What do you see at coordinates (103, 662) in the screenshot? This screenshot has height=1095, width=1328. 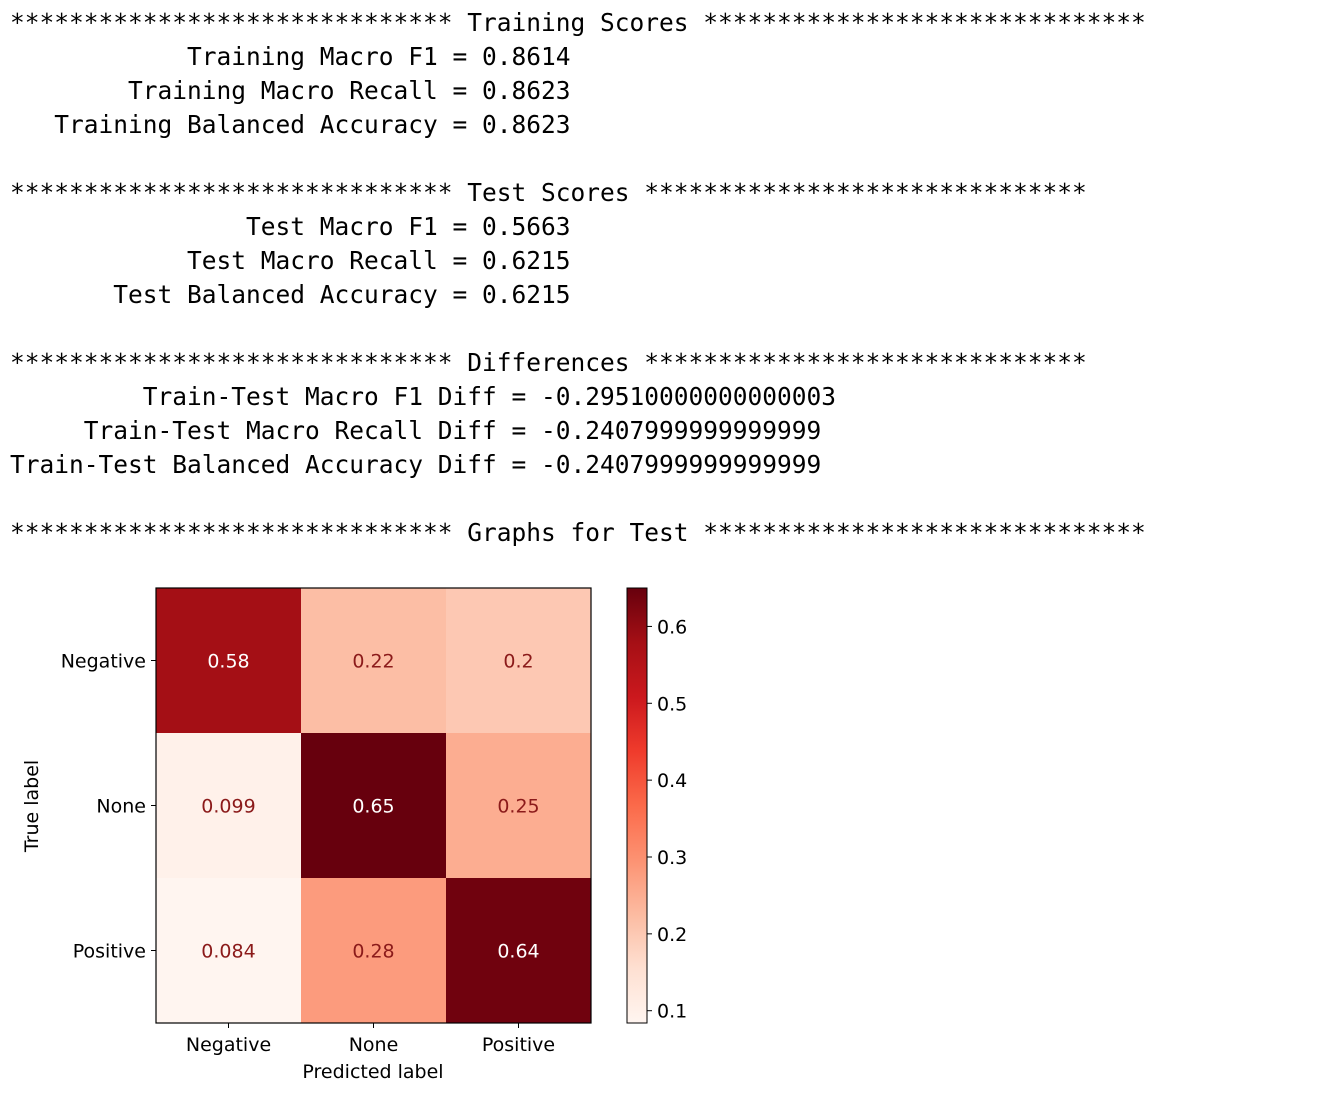 I see `y-tick-label: Negative` at bounding box center [103, 662].